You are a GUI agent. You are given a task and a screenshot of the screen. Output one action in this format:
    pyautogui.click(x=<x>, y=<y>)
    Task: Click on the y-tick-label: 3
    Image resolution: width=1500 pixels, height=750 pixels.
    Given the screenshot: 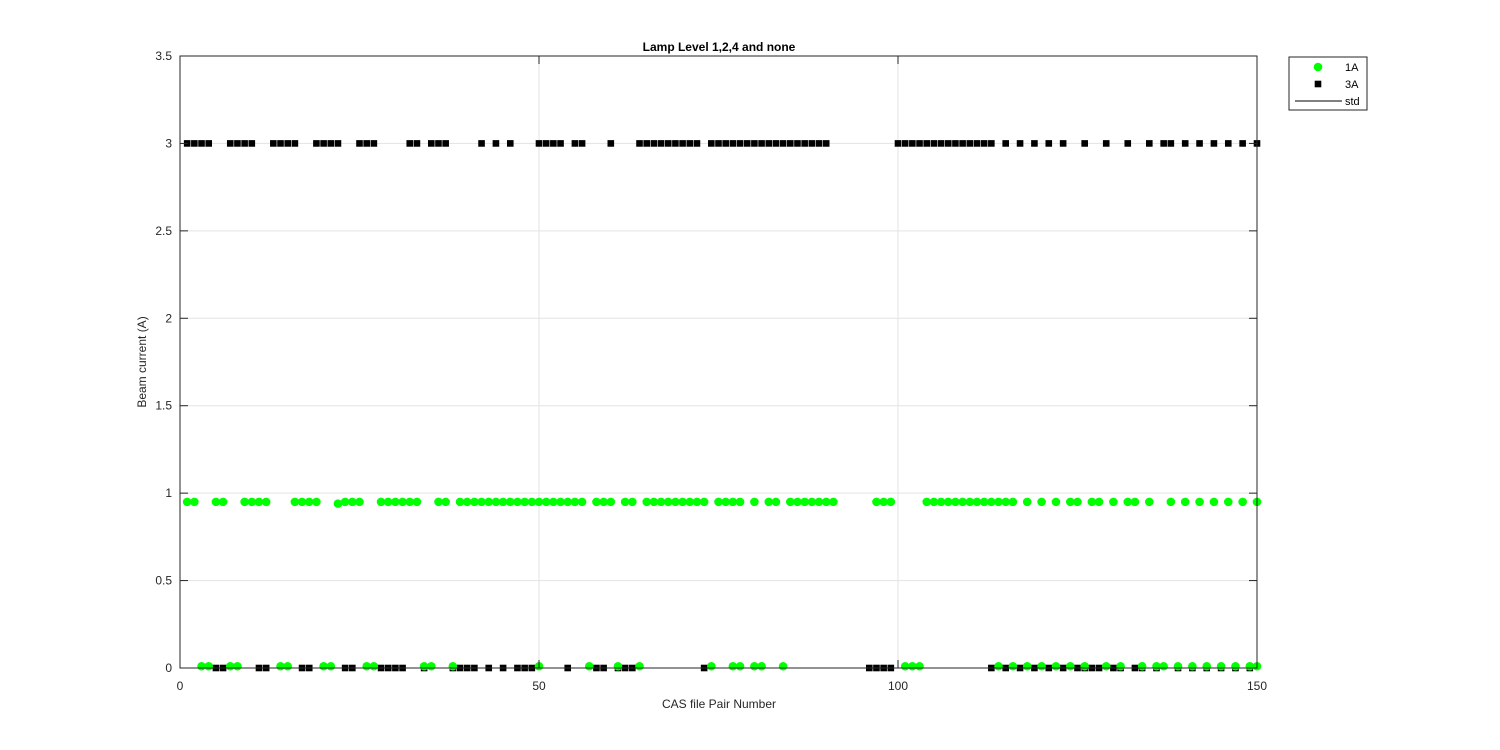 What is the action you would take?
    pyautogui.click(x=168, y=143)
    